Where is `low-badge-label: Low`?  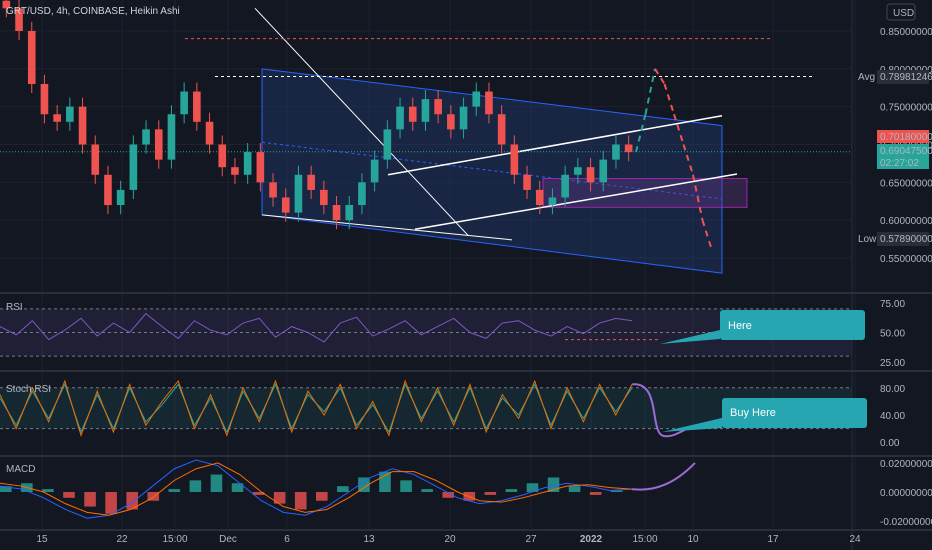 low-badge-label: Low is located at coordinates (867, 239).